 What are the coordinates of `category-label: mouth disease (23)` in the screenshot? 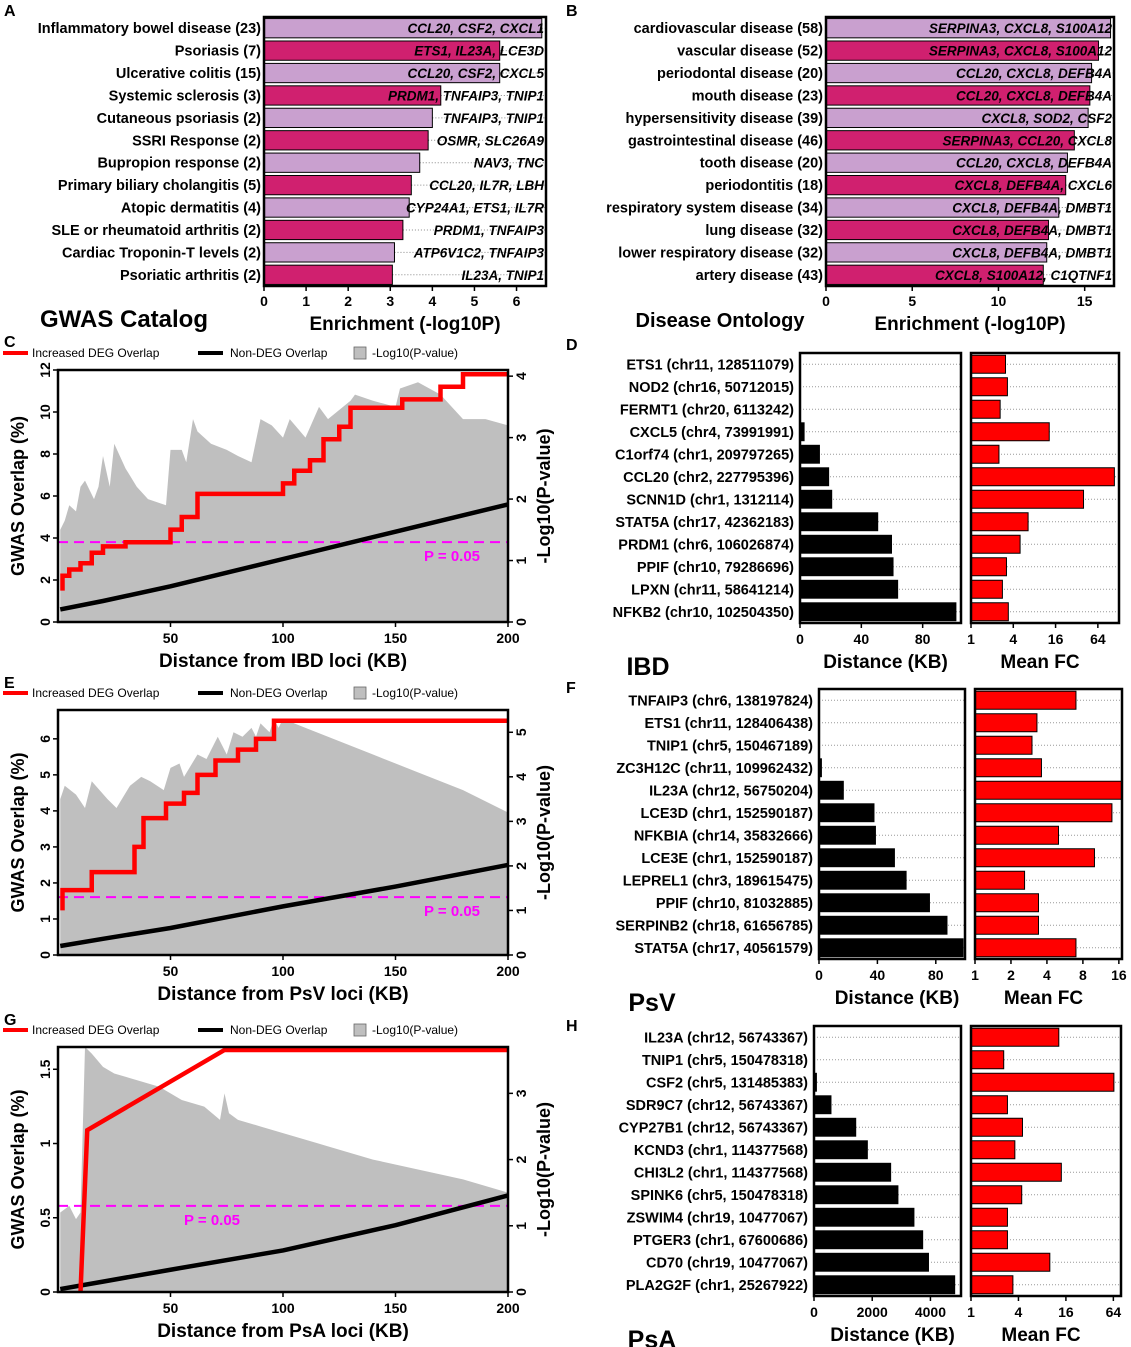 It's located at (758, 96).